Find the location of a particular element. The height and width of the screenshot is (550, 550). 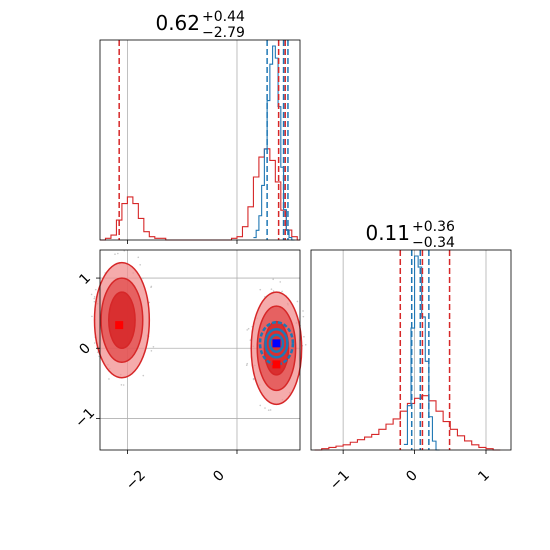

top-title-plus: +0.44 is located at coordinates (223, 17).